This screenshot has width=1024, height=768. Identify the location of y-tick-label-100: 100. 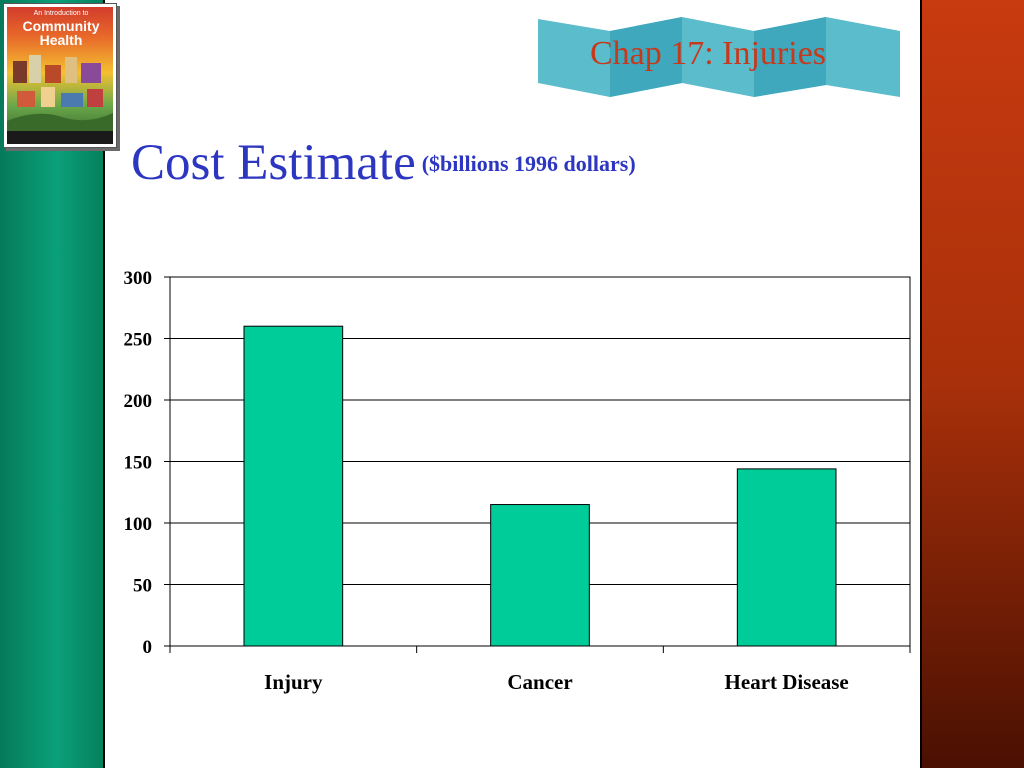
(138, 524).